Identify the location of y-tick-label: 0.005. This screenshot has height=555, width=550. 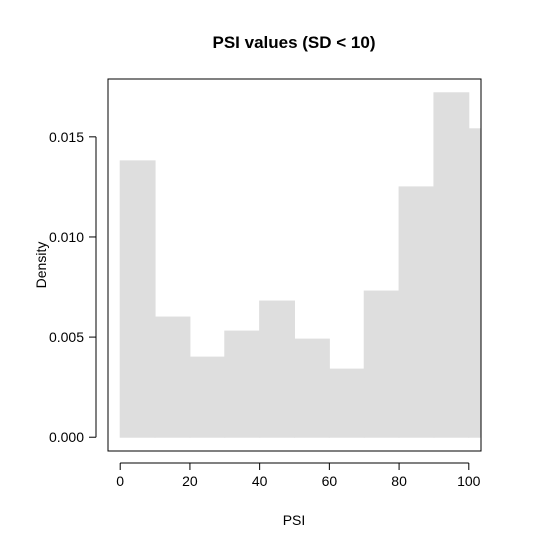
(66, 337).